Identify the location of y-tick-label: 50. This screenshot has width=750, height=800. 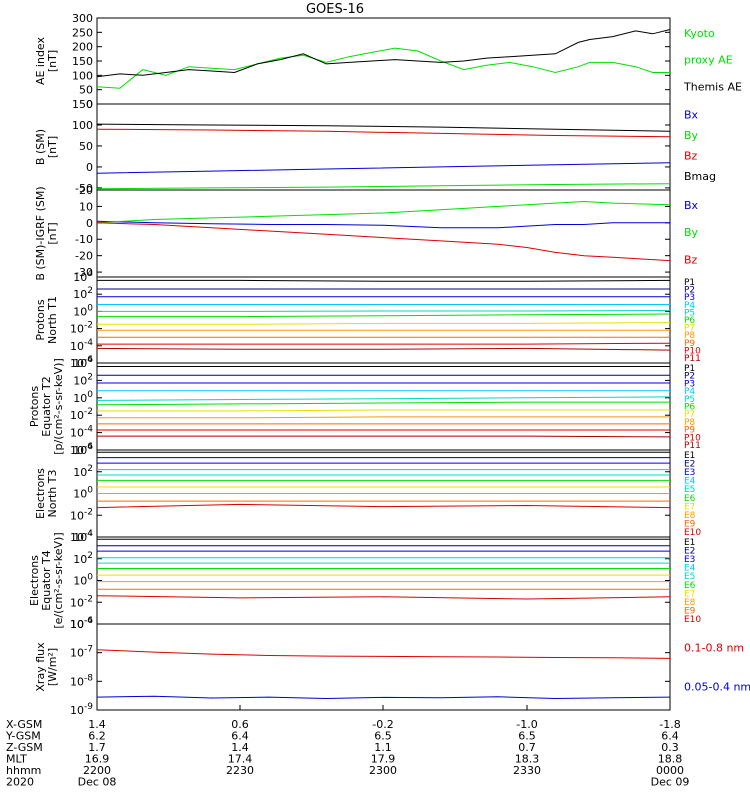
(86, 146).